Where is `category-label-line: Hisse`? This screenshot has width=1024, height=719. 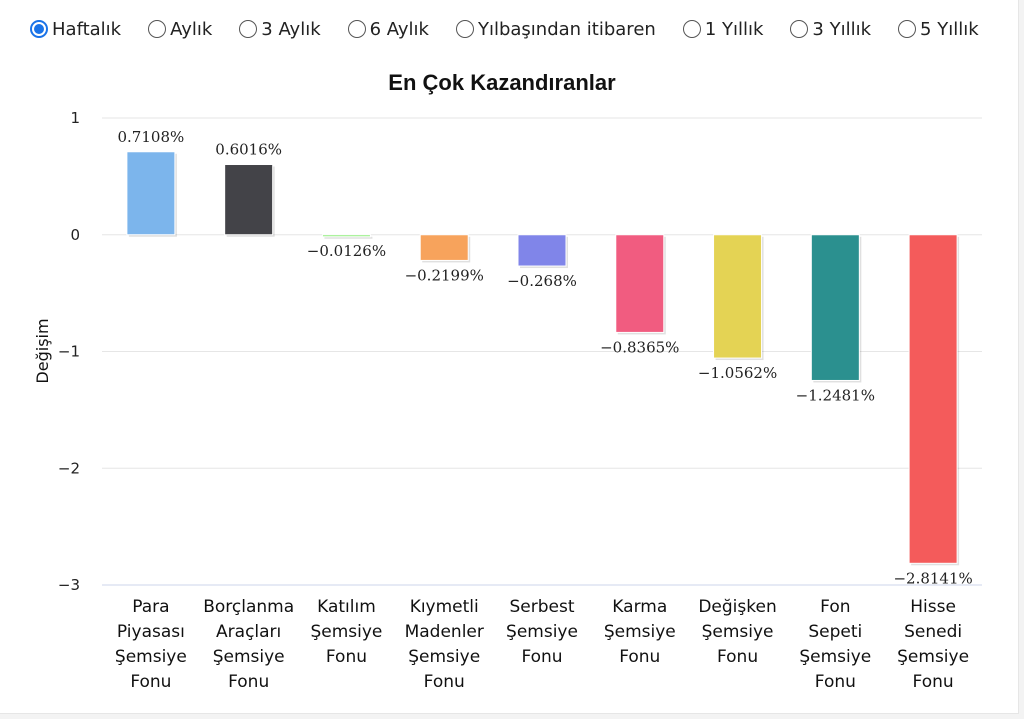
category-label-line: Hisse is located at coordinates (933, 607).